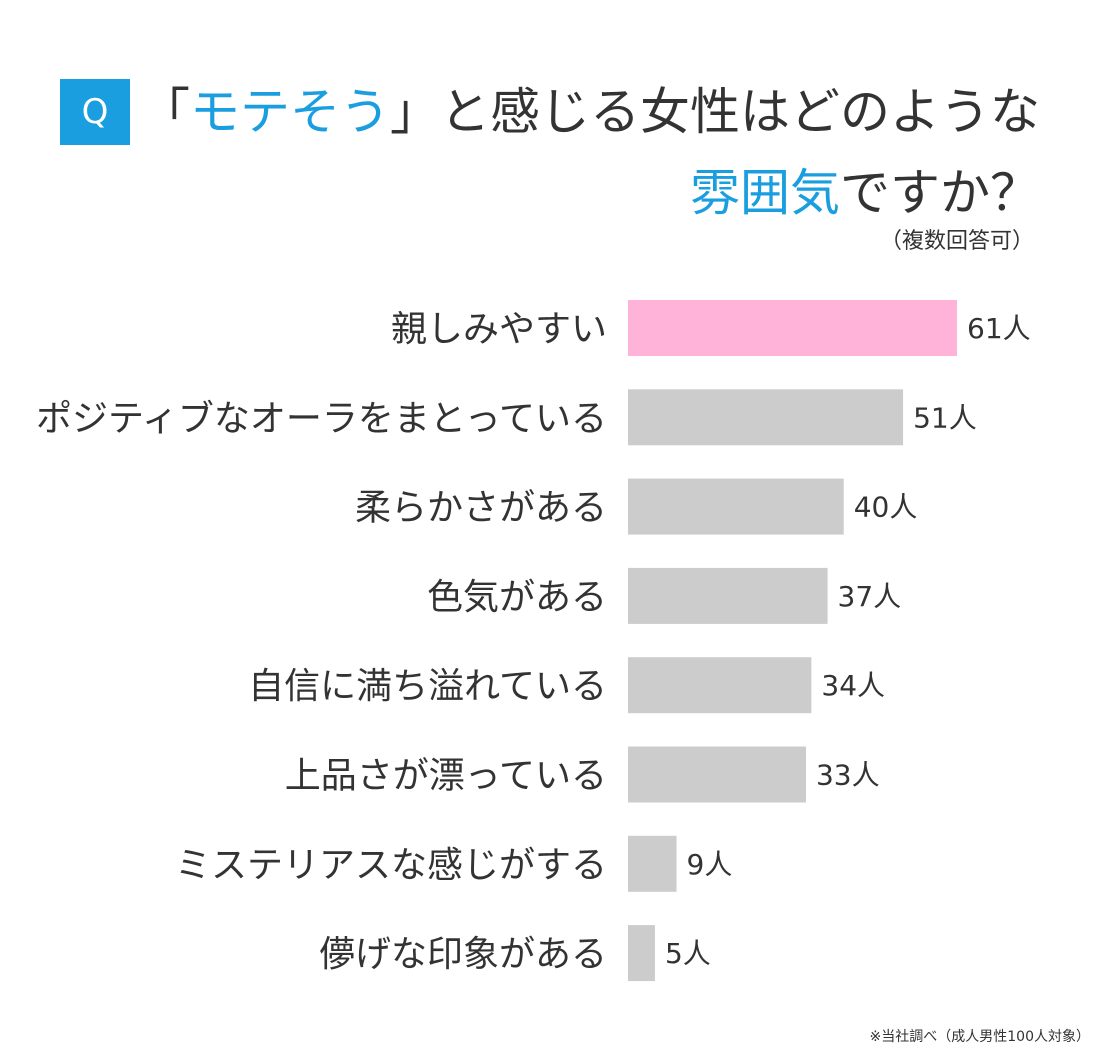  What do you see at coordinates (886, 507) in the screenshot?
I see `value-label: 40人` at bounding box center [886, 507].